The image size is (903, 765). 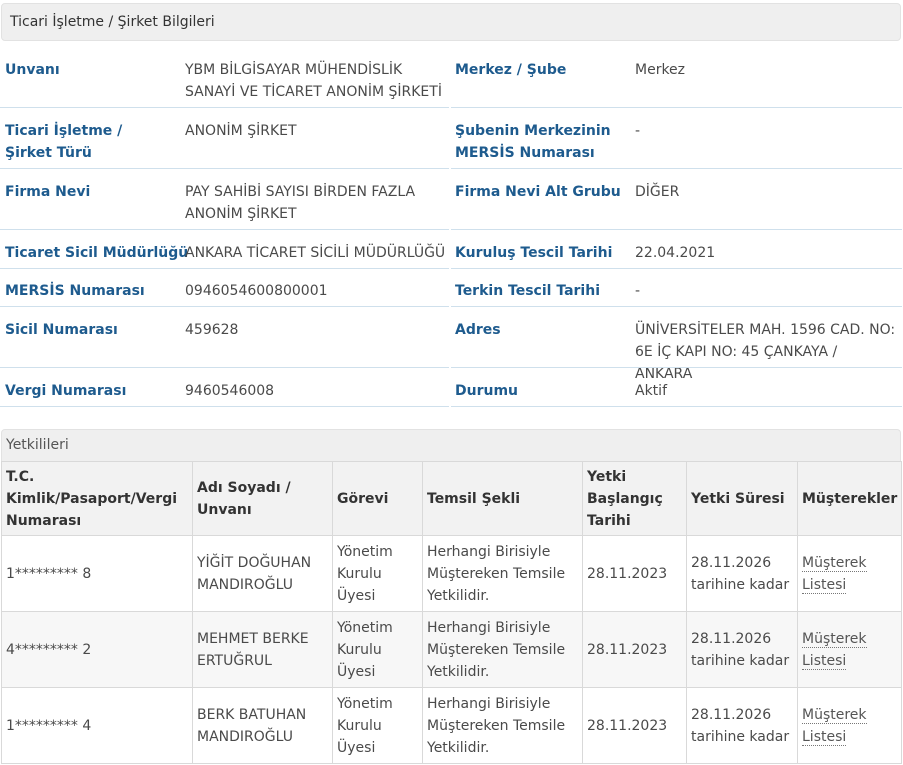 What do you see at coordinates (262, 725) in the screenshot?
I see `cell-name: BERK BATUHAN MANDIROĞLU` at bounding box center [262, 725].